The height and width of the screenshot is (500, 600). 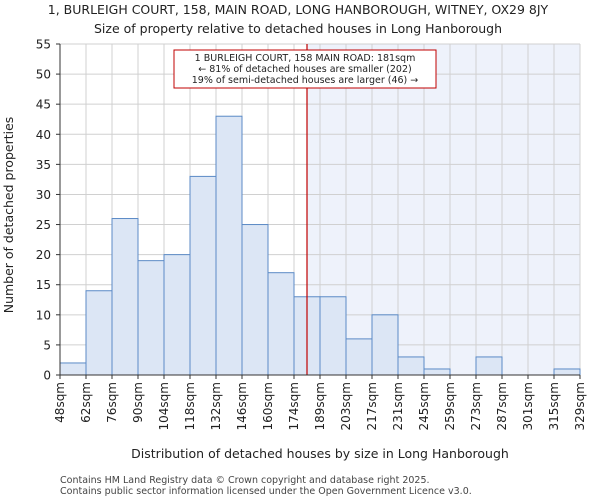 What do you see at coordinates (216, 406) in the screenshot?
I see `x-tick-label: 132sqm` at bounding box center [216, 406].